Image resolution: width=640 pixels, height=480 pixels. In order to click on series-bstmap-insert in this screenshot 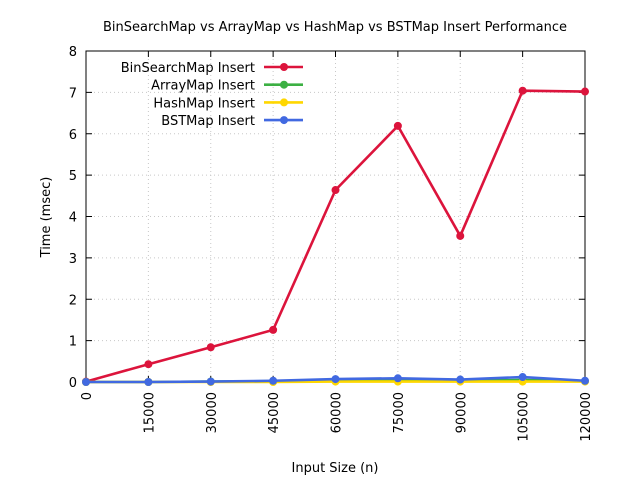, I will do `click(335, 379)`.